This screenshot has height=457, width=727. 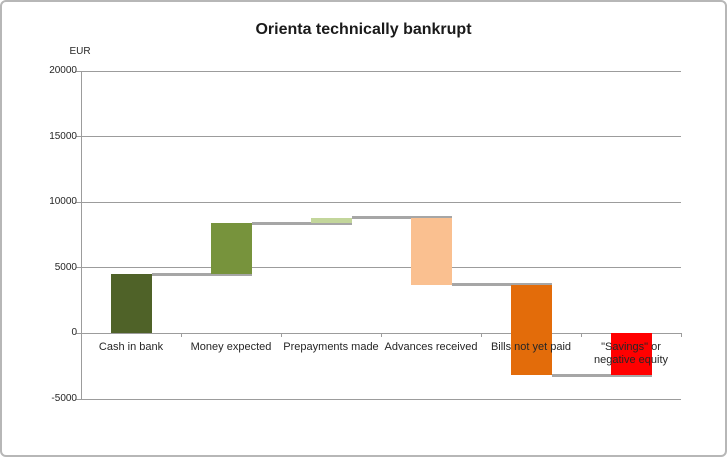 I want to click on x-label-cash-in-bank: Cash in bank, so click(x=131, y=347).